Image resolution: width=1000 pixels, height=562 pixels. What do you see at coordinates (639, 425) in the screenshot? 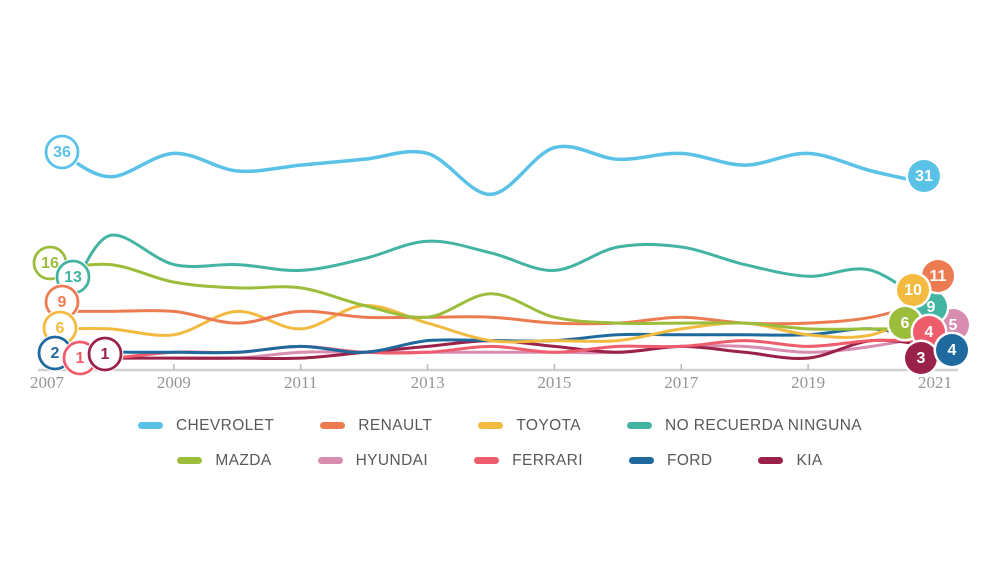
I see `legend-swatch-no-recuerda-ninguna` at bounding box center [639, 425].